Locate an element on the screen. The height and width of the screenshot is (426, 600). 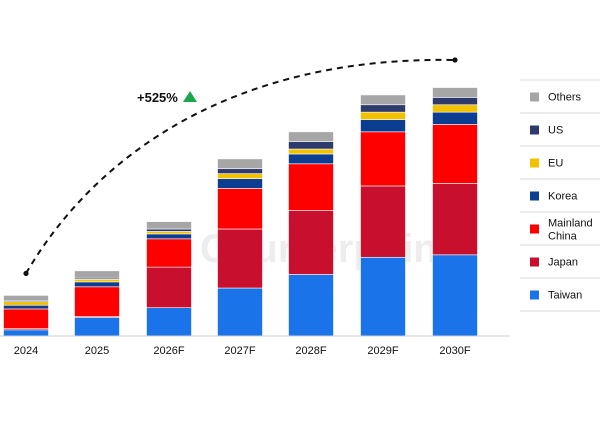
bar-segment-others-2029f is located at coordinates (383, 100).